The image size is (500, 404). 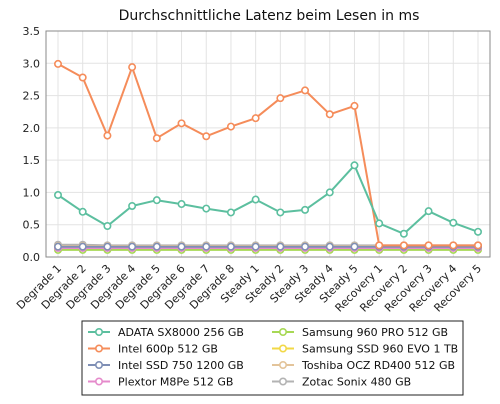 I want to click on legend-entry: ADATA SX8000 256 GB, so click(x=166, y=332).